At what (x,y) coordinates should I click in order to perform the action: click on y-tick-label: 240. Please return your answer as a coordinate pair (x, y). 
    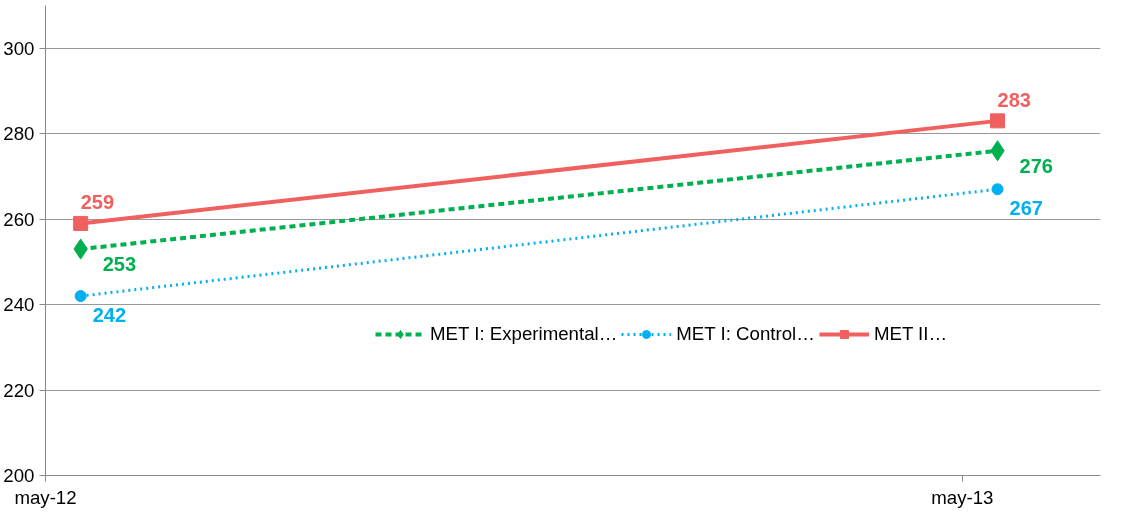
    Looking at the image, I should click on (19, 305).